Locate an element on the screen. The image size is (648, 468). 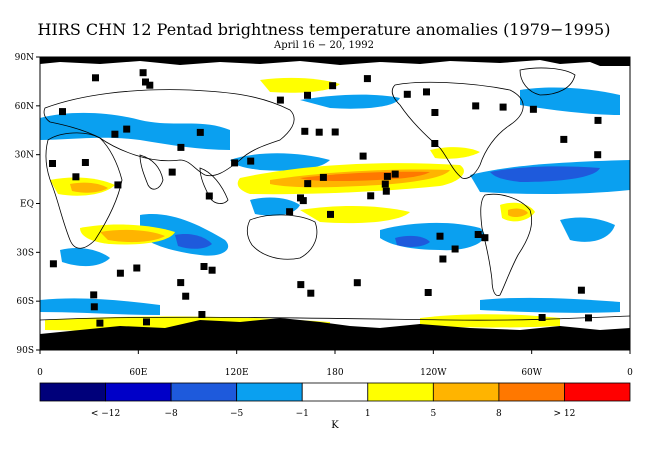
lat-tick-label: 60S is located at coordinates (25, 302).